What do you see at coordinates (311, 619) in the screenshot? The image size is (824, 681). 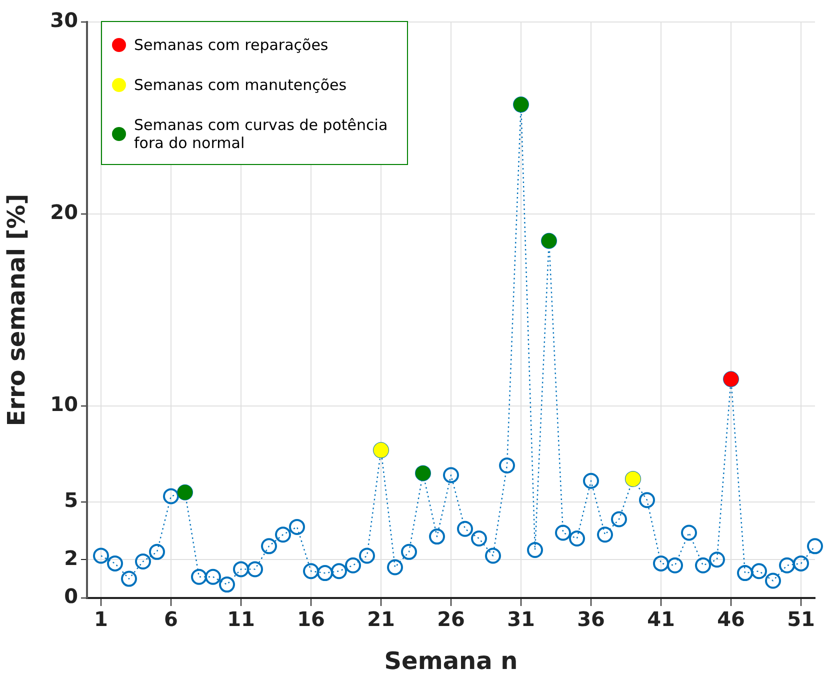 I see `x-tick-label: 16` at bounding box center [311, 619].